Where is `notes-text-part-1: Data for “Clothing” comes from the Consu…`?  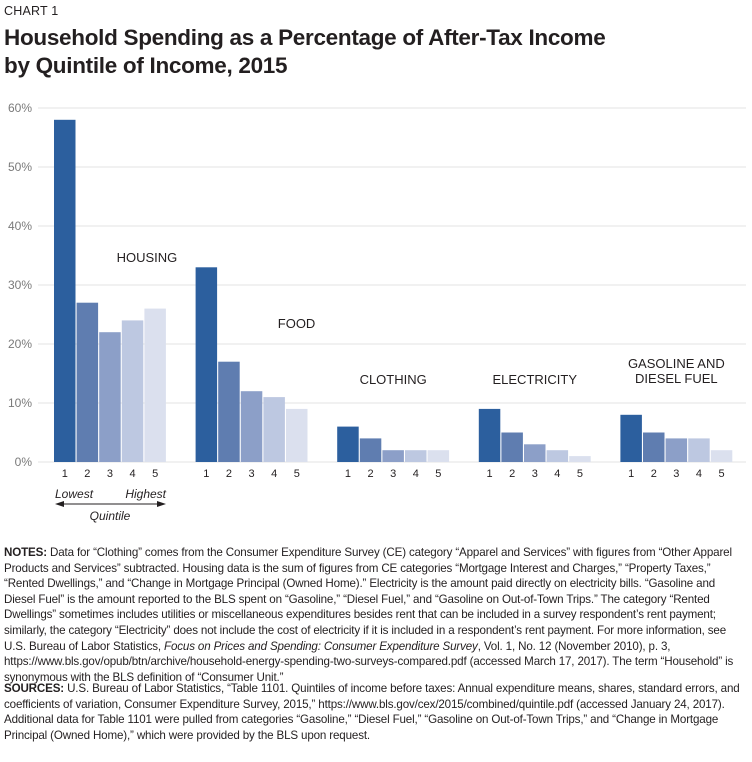 notes-text-part-1: Data for “Clothing” comes from the Consu… is located at coordinates (368, 599).